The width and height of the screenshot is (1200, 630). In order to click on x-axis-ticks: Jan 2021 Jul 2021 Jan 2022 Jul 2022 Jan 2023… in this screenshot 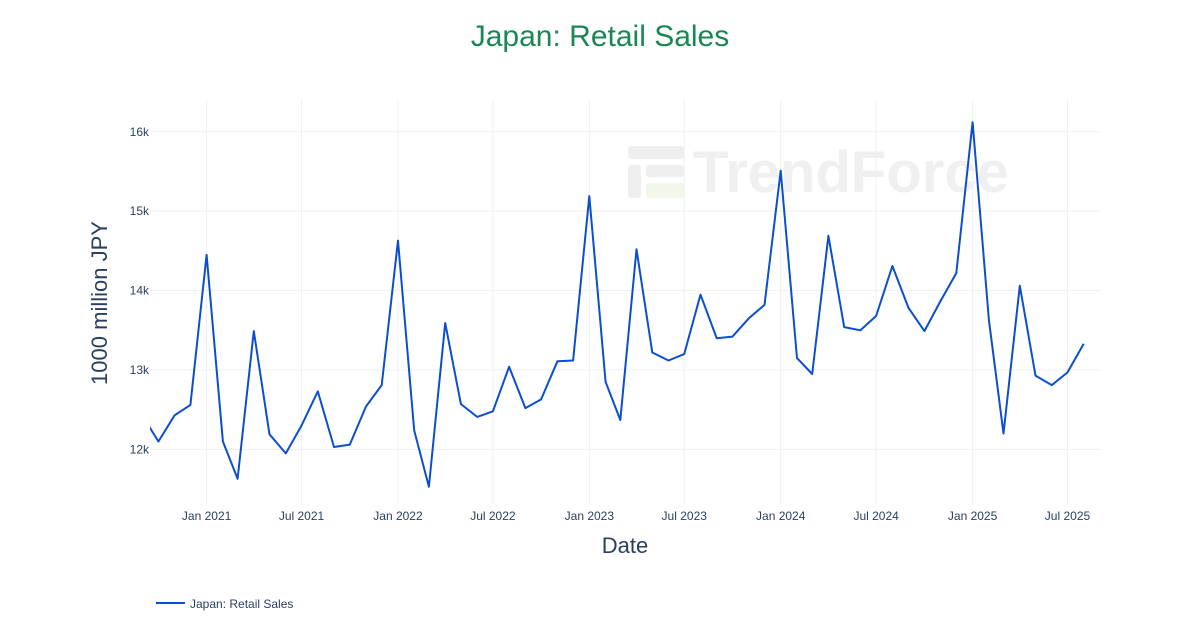, I will do `click(636, 516)`.